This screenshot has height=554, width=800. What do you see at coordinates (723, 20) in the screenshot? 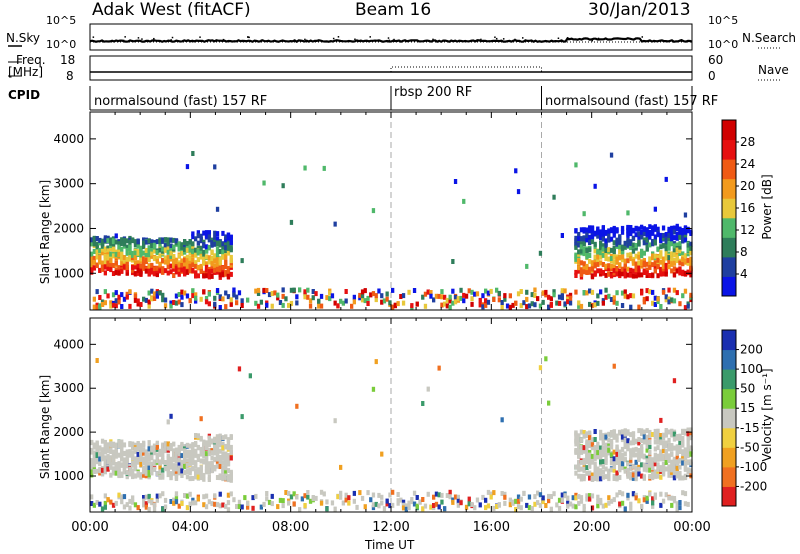
I see `noise-tick-right-top: 10^5` at bounding box center [723, 20].